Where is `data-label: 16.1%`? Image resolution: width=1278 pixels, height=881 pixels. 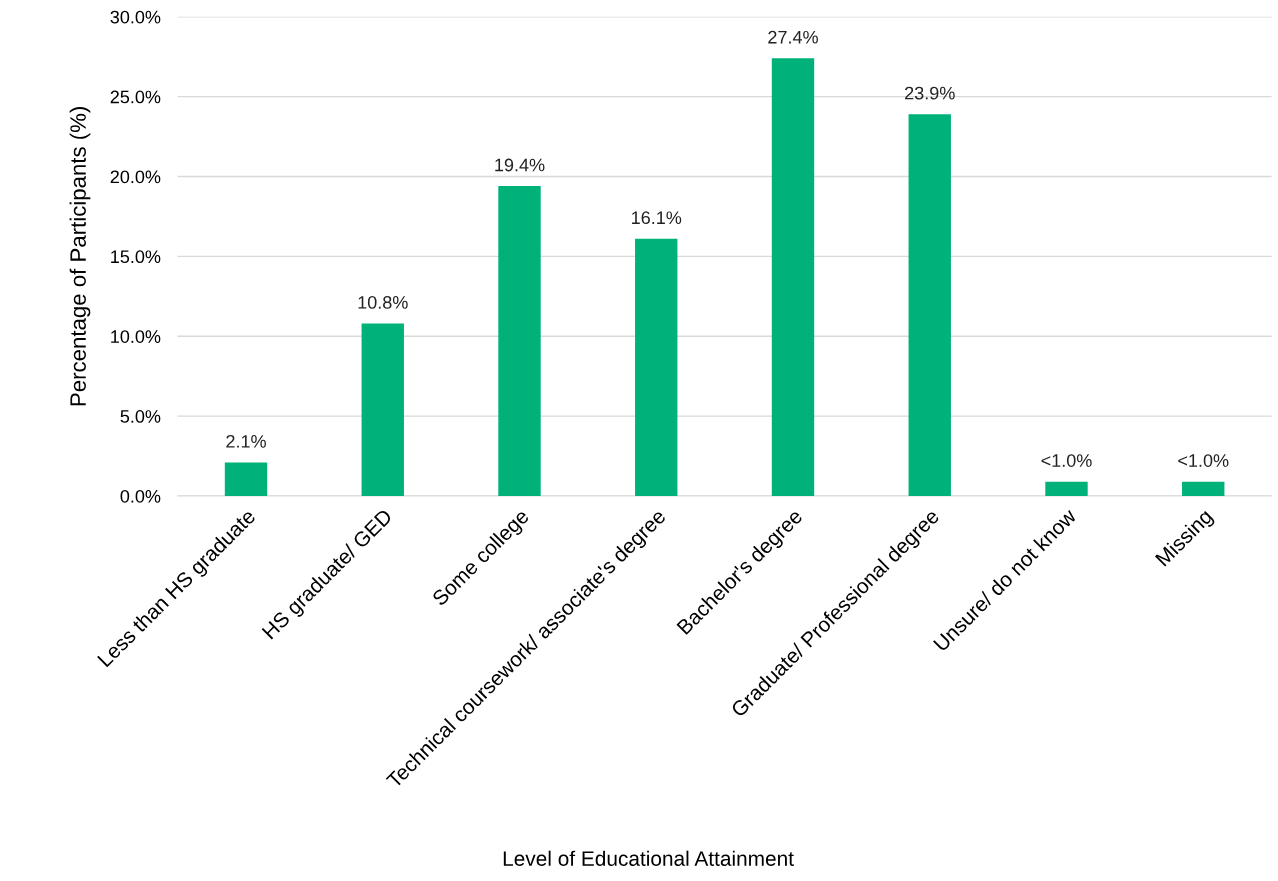 data-label: 16.1% is located at coordinates (657, 218).